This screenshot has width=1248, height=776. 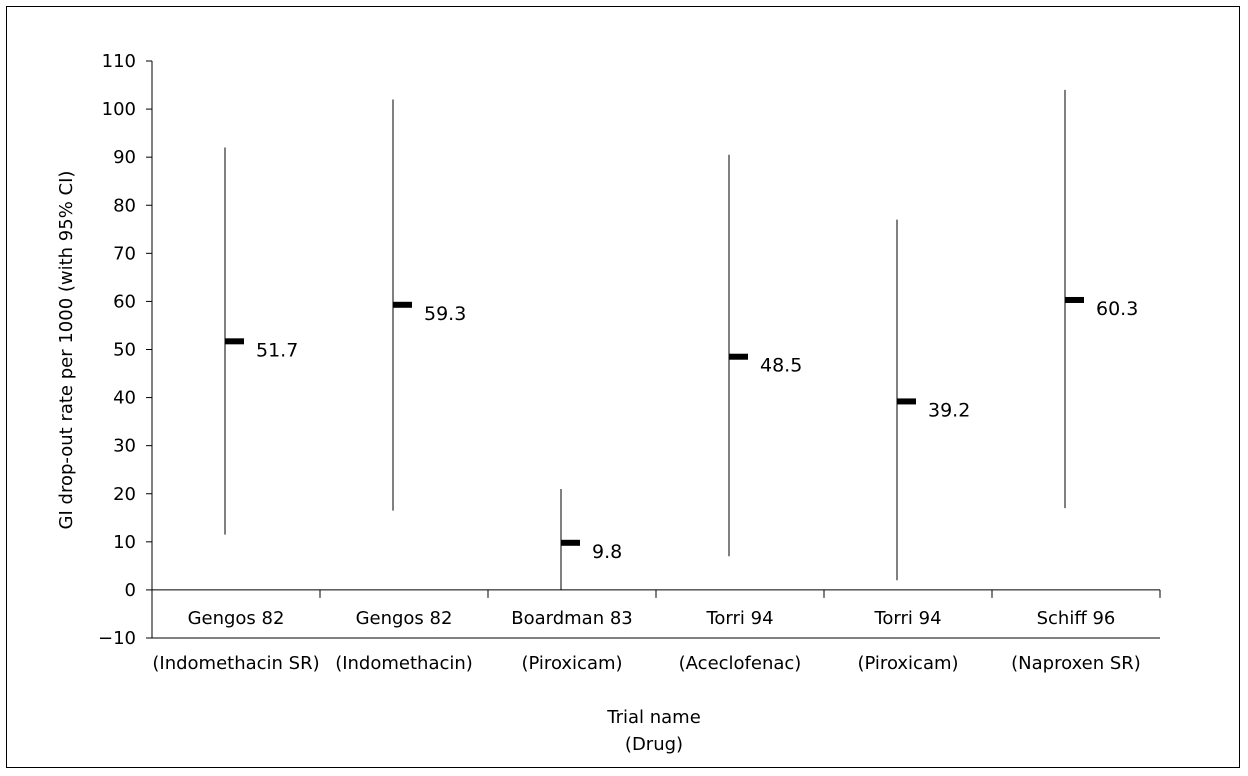 I want to click on y-tick-label: 50, so click(x=124, y=350).